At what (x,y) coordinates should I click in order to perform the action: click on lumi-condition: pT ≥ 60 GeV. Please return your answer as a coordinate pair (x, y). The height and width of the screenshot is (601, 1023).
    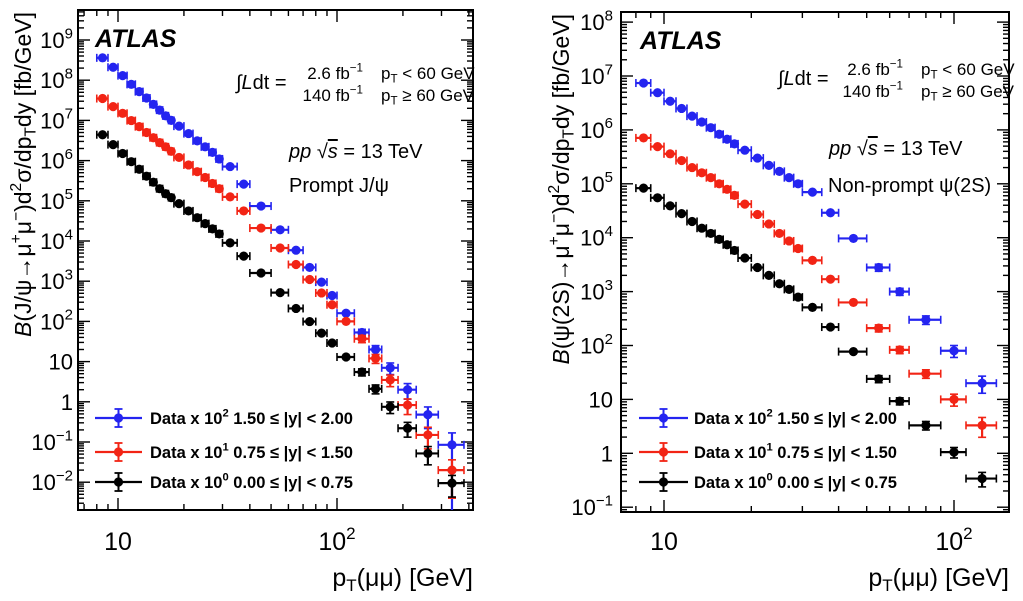
    Looking at the image, I should click on (428, 96).